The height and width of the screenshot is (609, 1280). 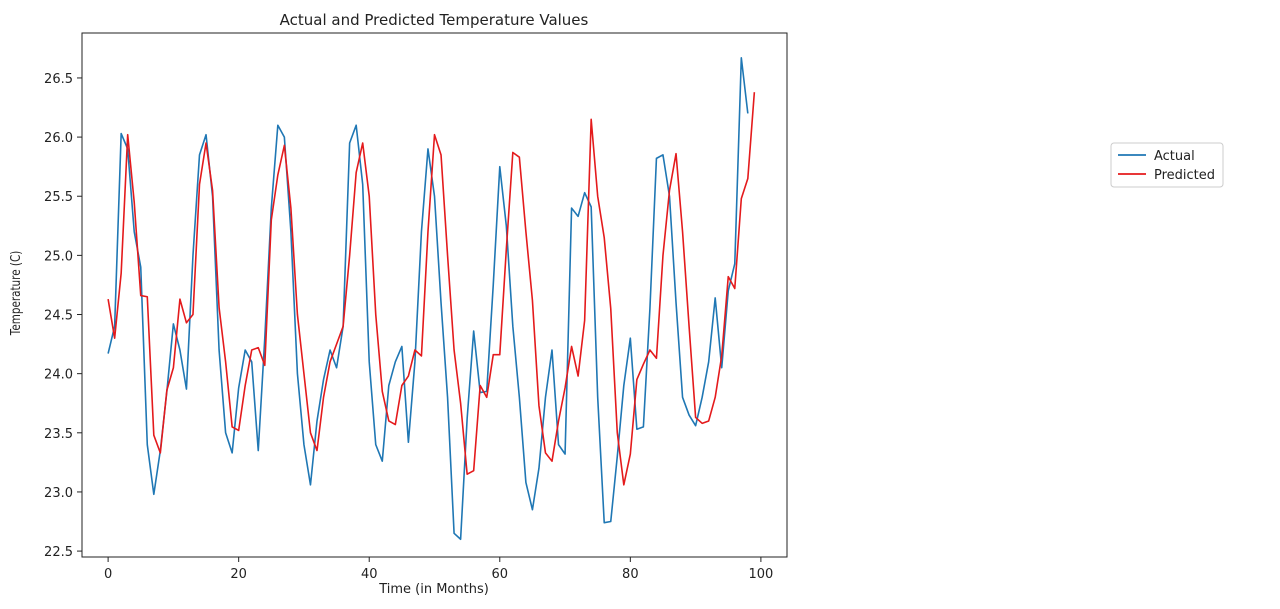 I want to click on y-tick-label: 23.5, so click(x=58, y=434).